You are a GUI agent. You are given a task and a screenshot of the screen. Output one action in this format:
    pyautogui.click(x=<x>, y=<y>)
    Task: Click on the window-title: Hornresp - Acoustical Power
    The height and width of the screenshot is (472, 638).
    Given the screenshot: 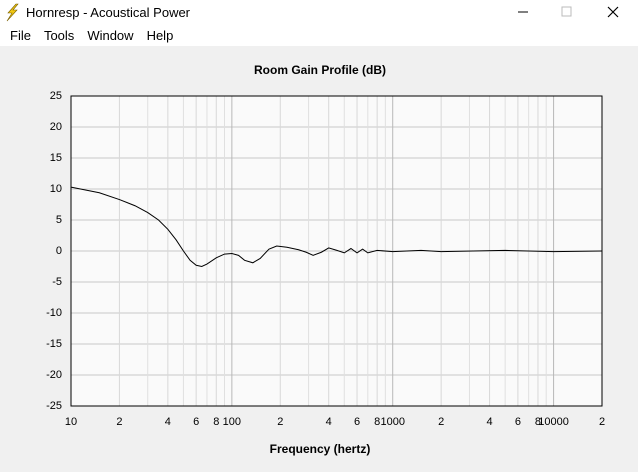 What is the action you would take?
    pyautogui.click(x=108, y=12)
    